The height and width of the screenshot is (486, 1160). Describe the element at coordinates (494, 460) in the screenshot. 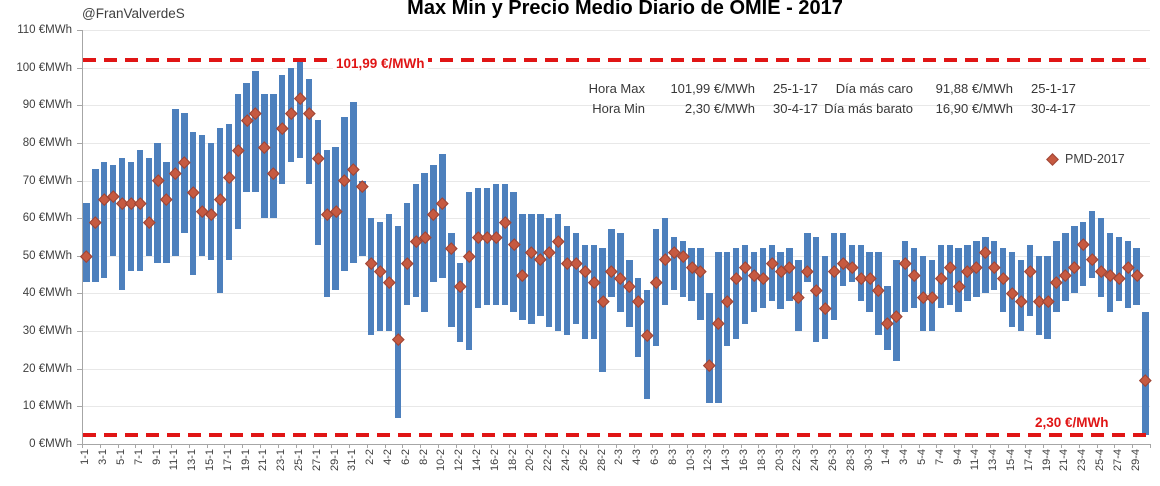

I see `x-axis-label-16-2: 16-2` at that location.